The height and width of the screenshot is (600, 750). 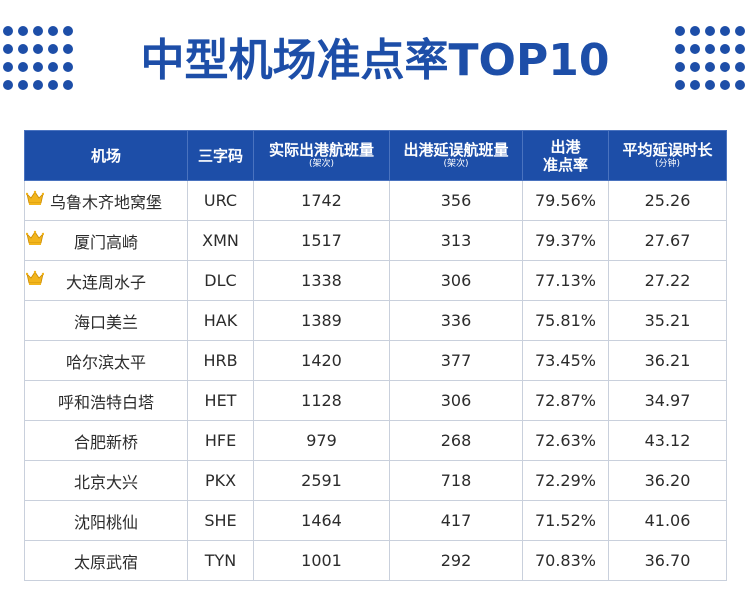 I want to click on ontime-value: 77.13%, so click(x=565, y=280).